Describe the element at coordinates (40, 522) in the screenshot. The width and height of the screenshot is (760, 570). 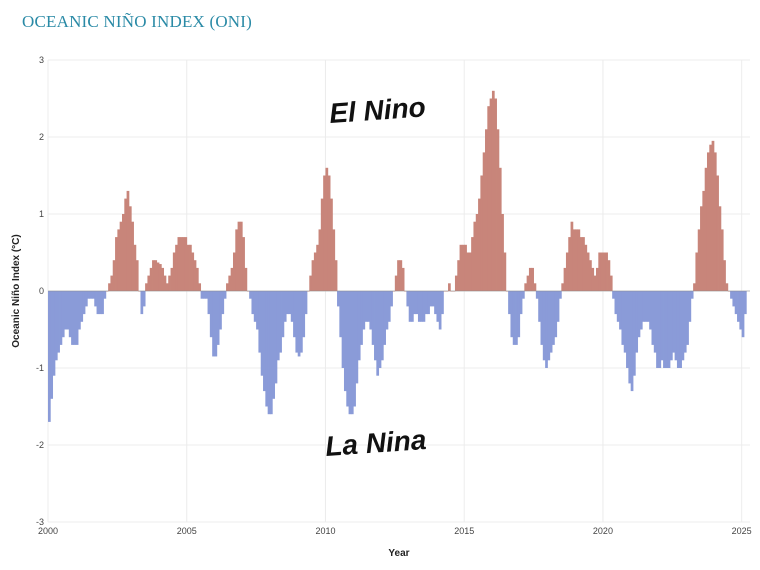
I see `y-tick-label: -3` at that location.